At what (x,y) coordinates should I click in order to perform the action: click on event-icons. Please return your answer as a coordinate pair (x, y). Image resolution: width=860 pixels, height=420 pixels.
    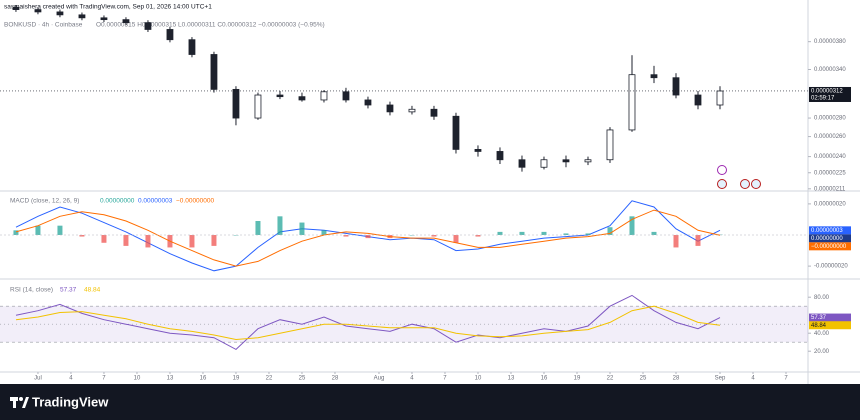
    Looking at the image, I should click on (739, 177).